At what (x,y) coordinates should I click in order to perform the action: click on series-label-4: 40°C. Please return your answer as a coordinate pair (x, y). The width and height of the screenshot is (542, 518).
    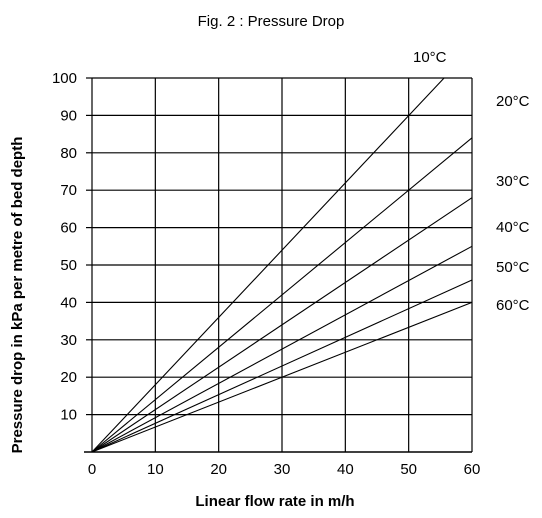
    Looking at the image, I should click on (513, 227).